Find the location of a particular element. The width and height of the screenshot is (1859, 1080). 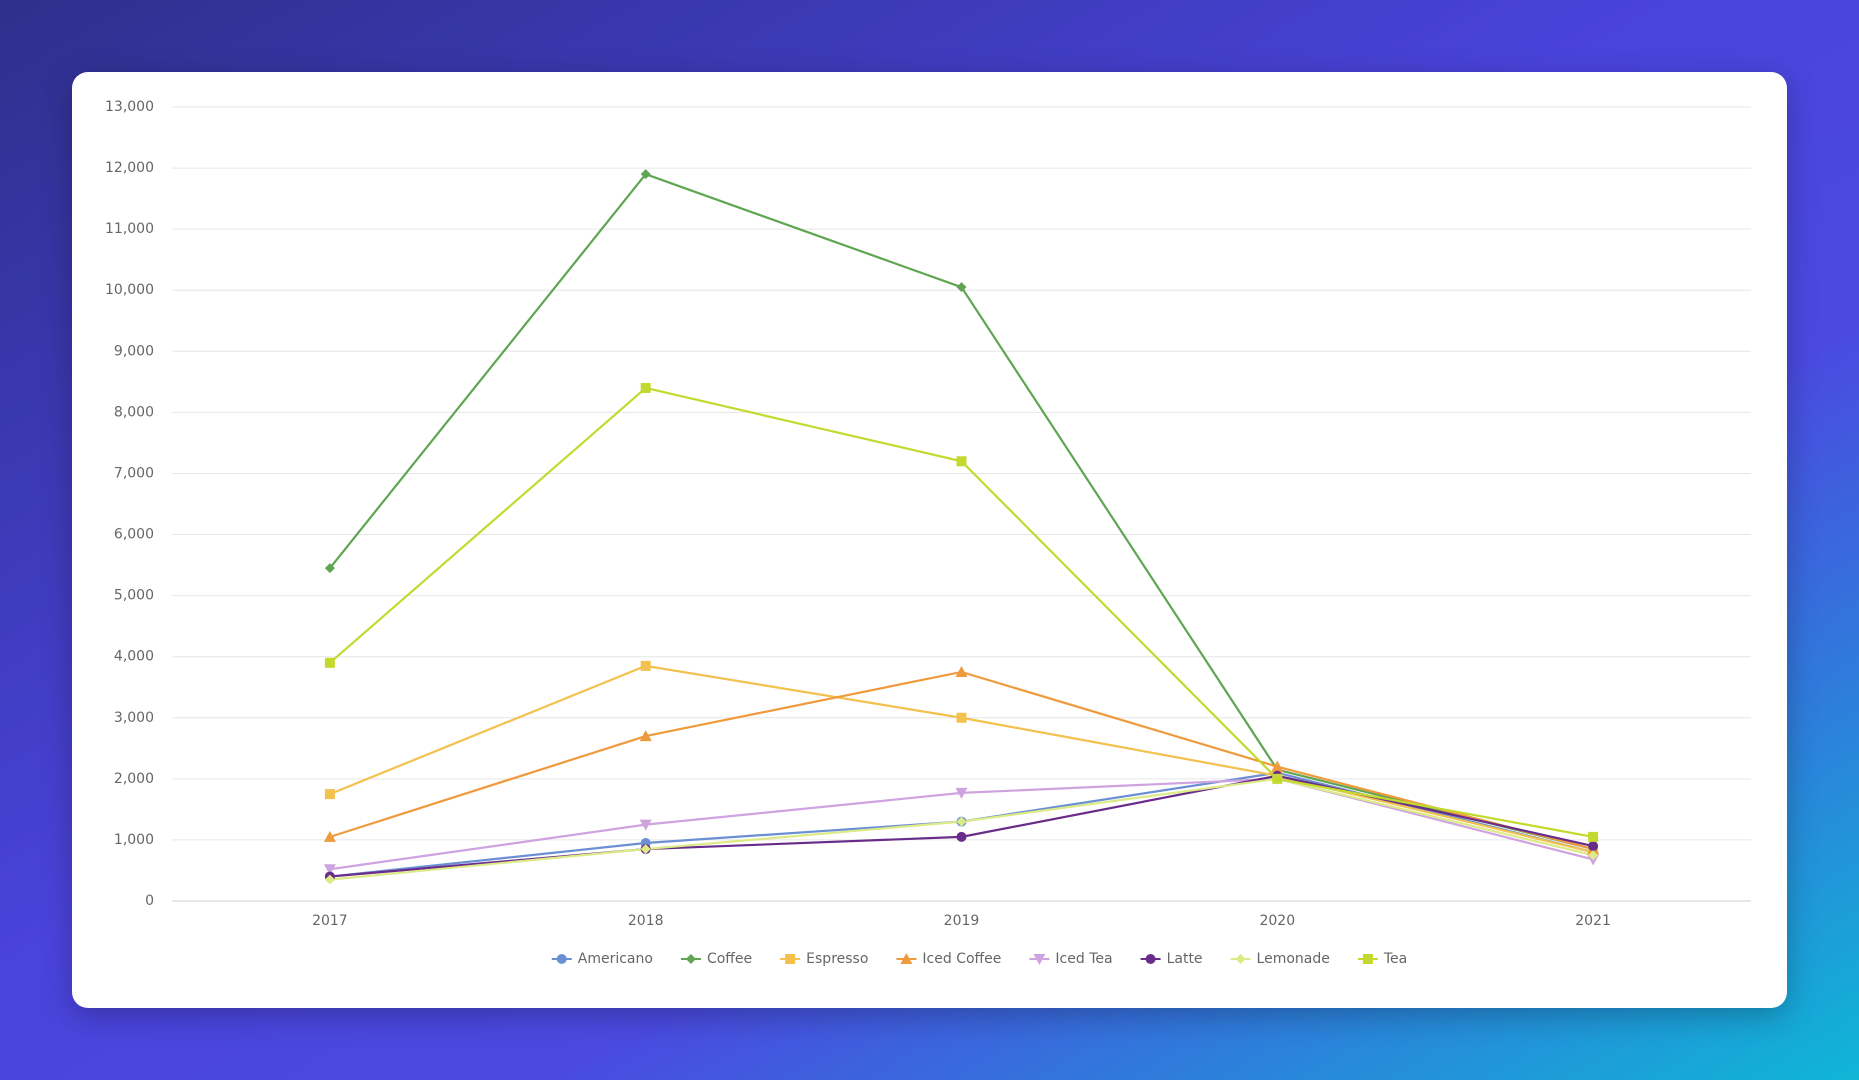

legend-item: Latte is located at coordinates (1171, 959).